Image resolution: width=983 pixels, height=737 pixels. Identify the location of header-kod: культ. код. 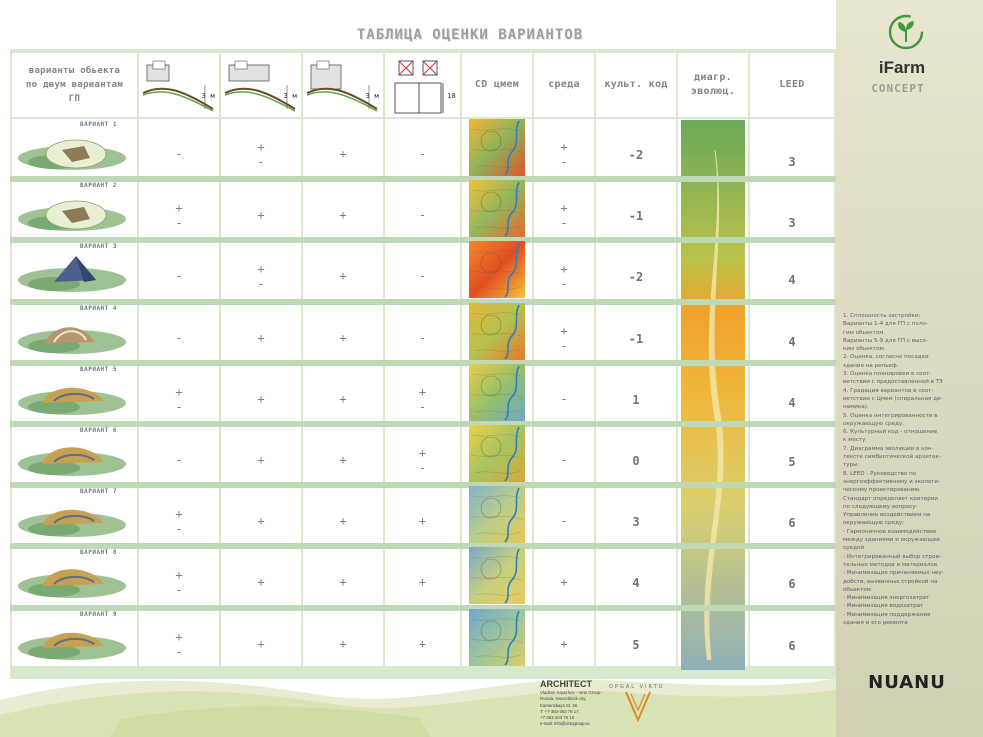
(636, 85).